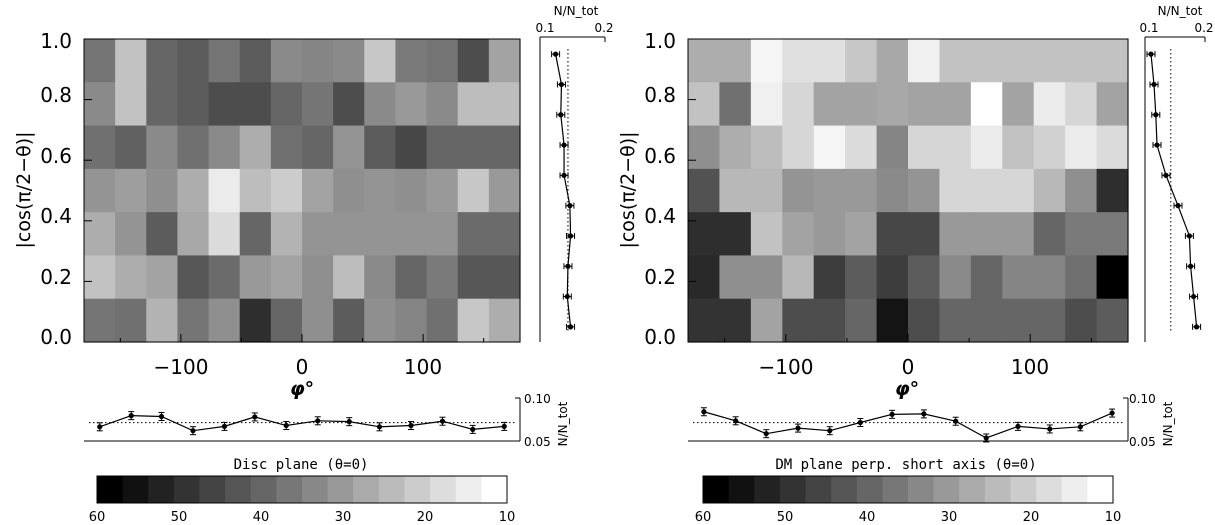 The width and height of the screenshot is (1215, 525). Describe the element at coordinates (660, 216) in the screenshot. I see `right-ytick-label: 0.4` at that location.